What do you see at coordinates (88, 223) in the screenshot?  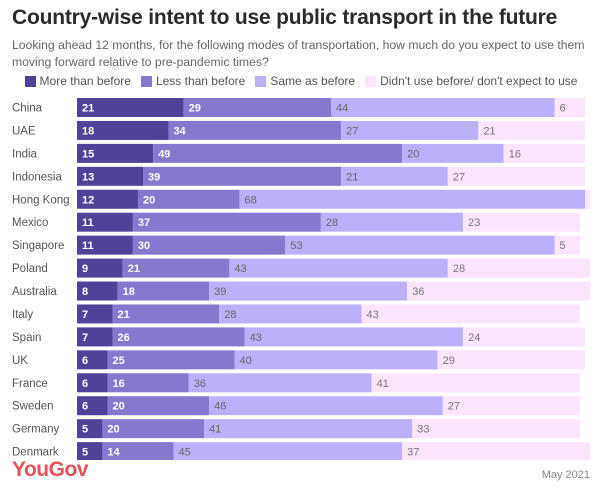 I see `data-label-mexico-more-than-before: 11` at bounding box center [88, 223].